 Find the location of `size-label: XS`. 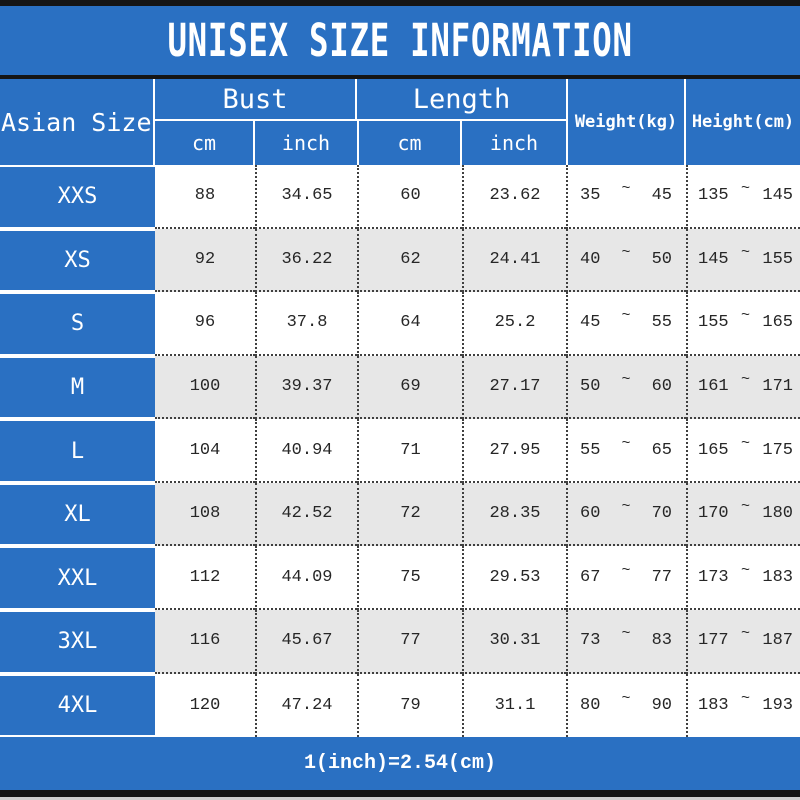

size-label: XS is located at coordinates (77, 260).